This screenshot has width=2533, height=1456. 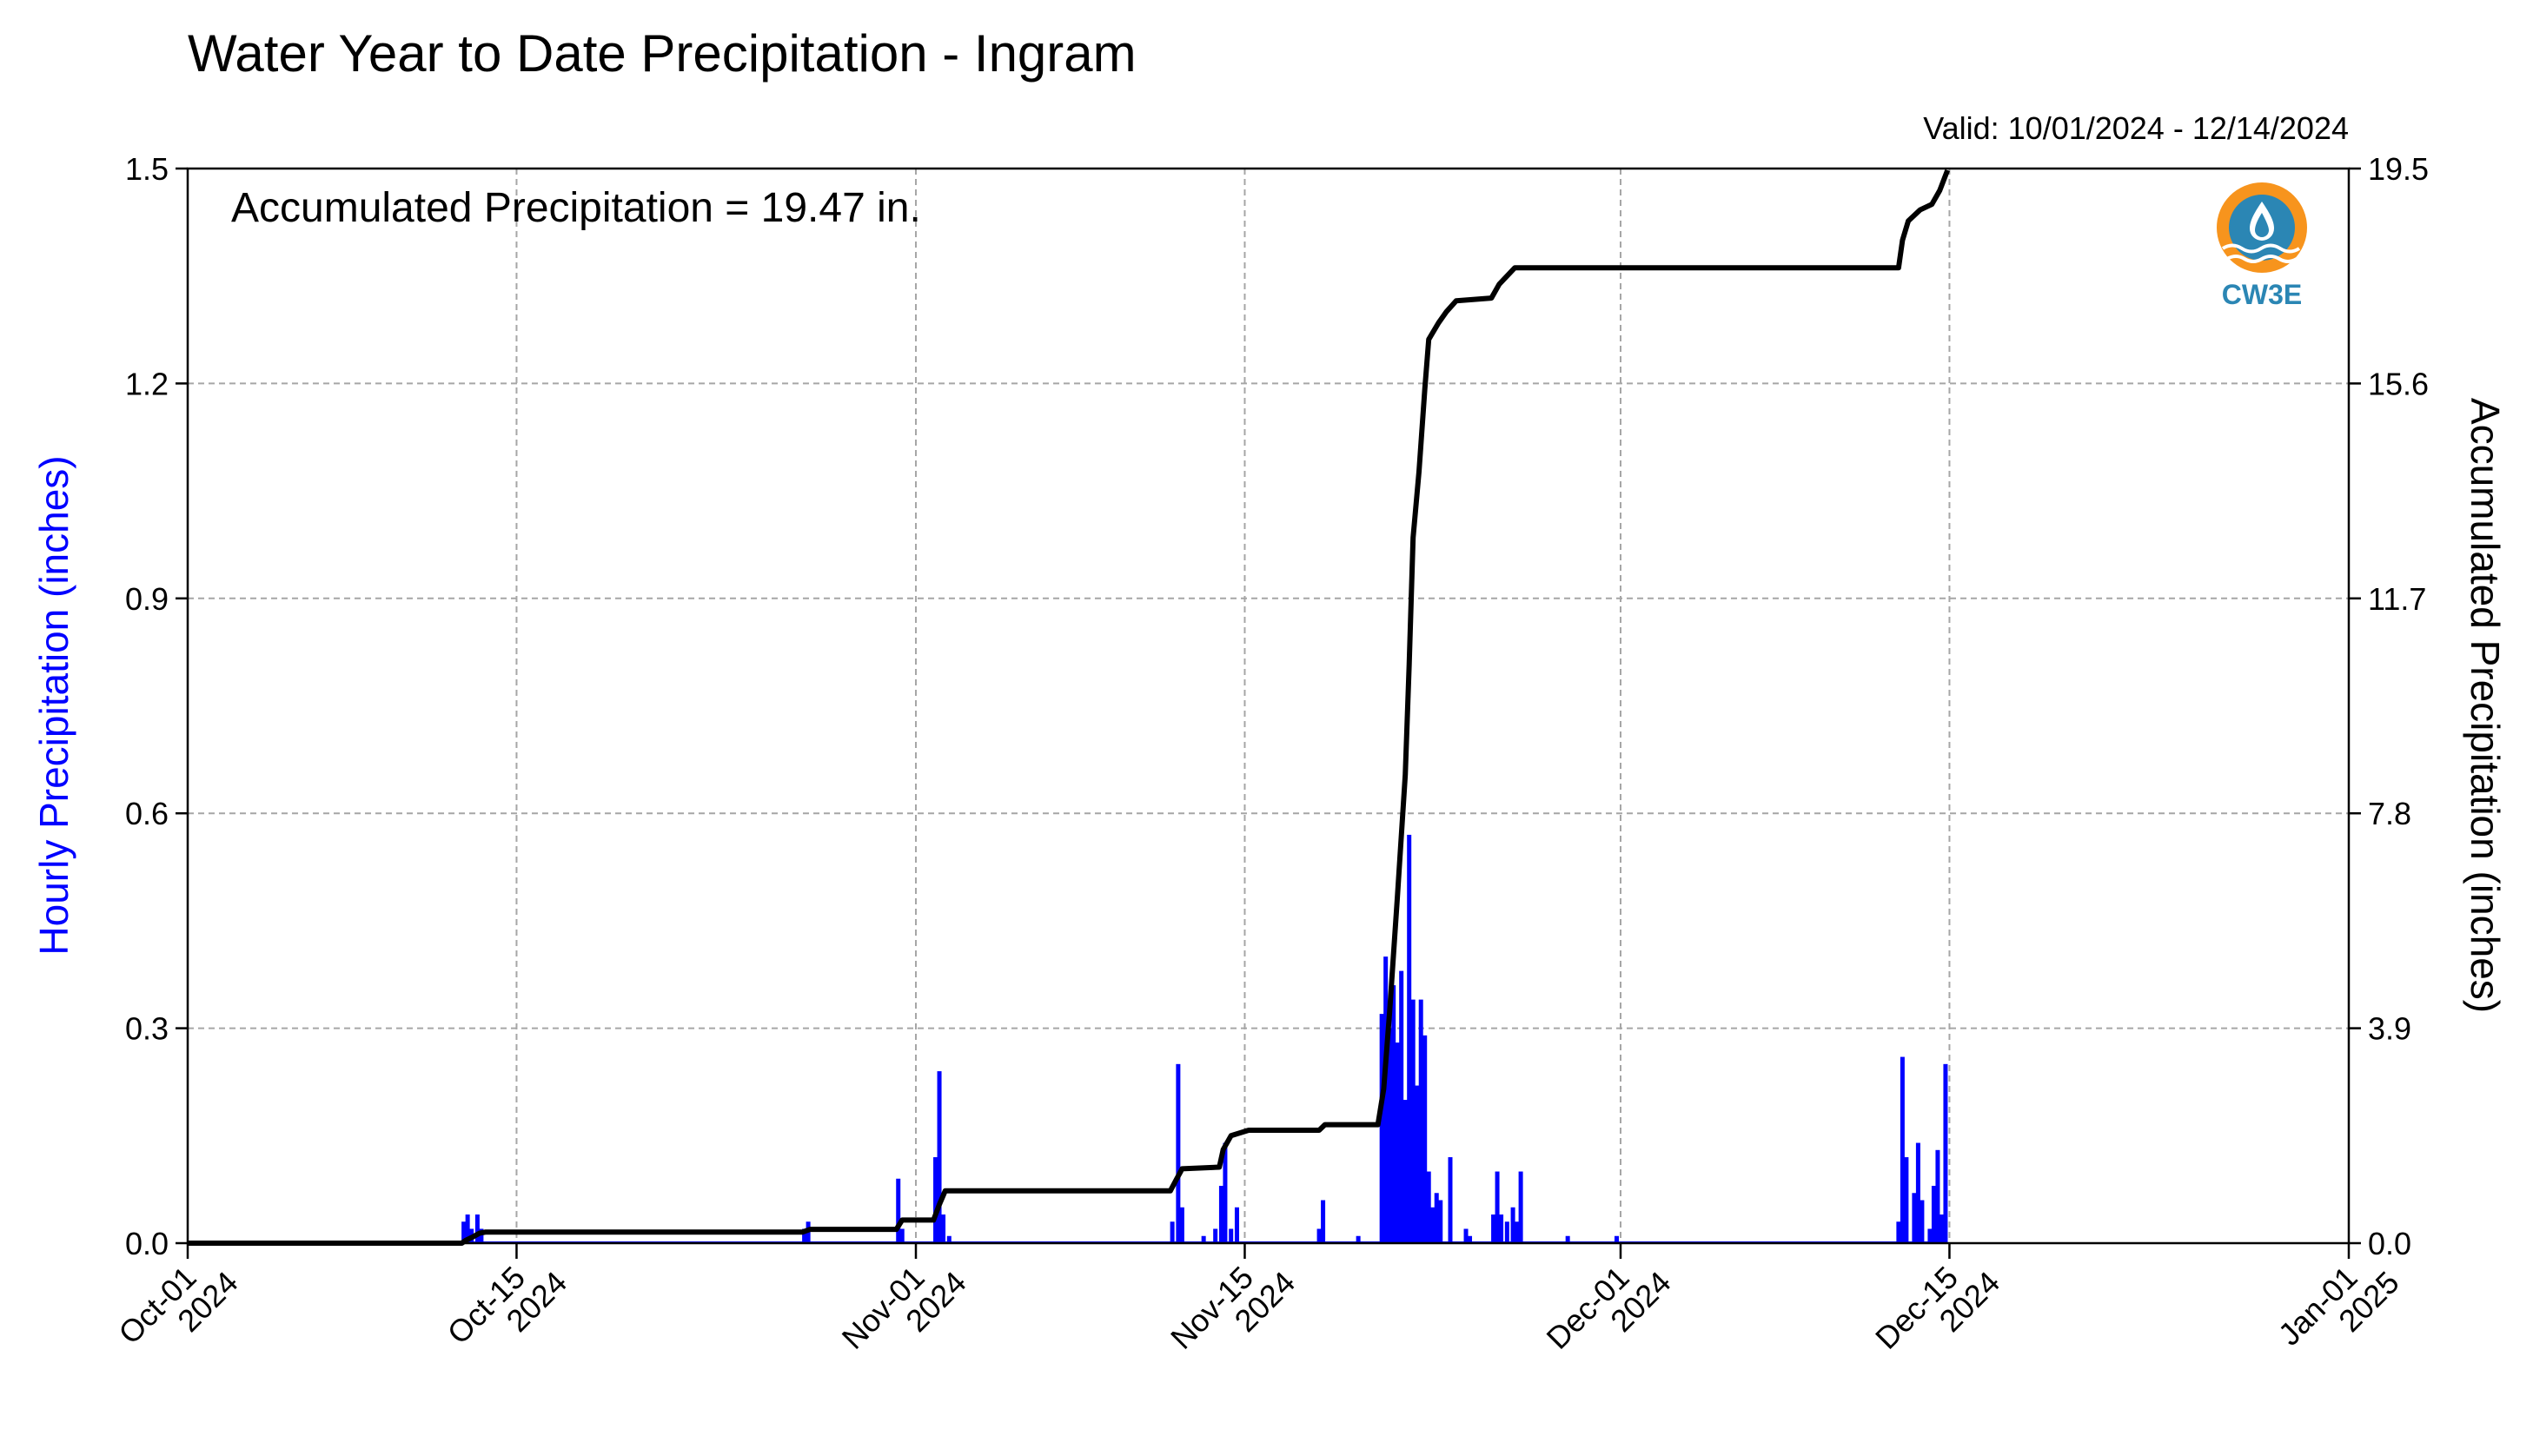 I want to click on y-left-tick-label: 1.2, so click(x=147, y=383).